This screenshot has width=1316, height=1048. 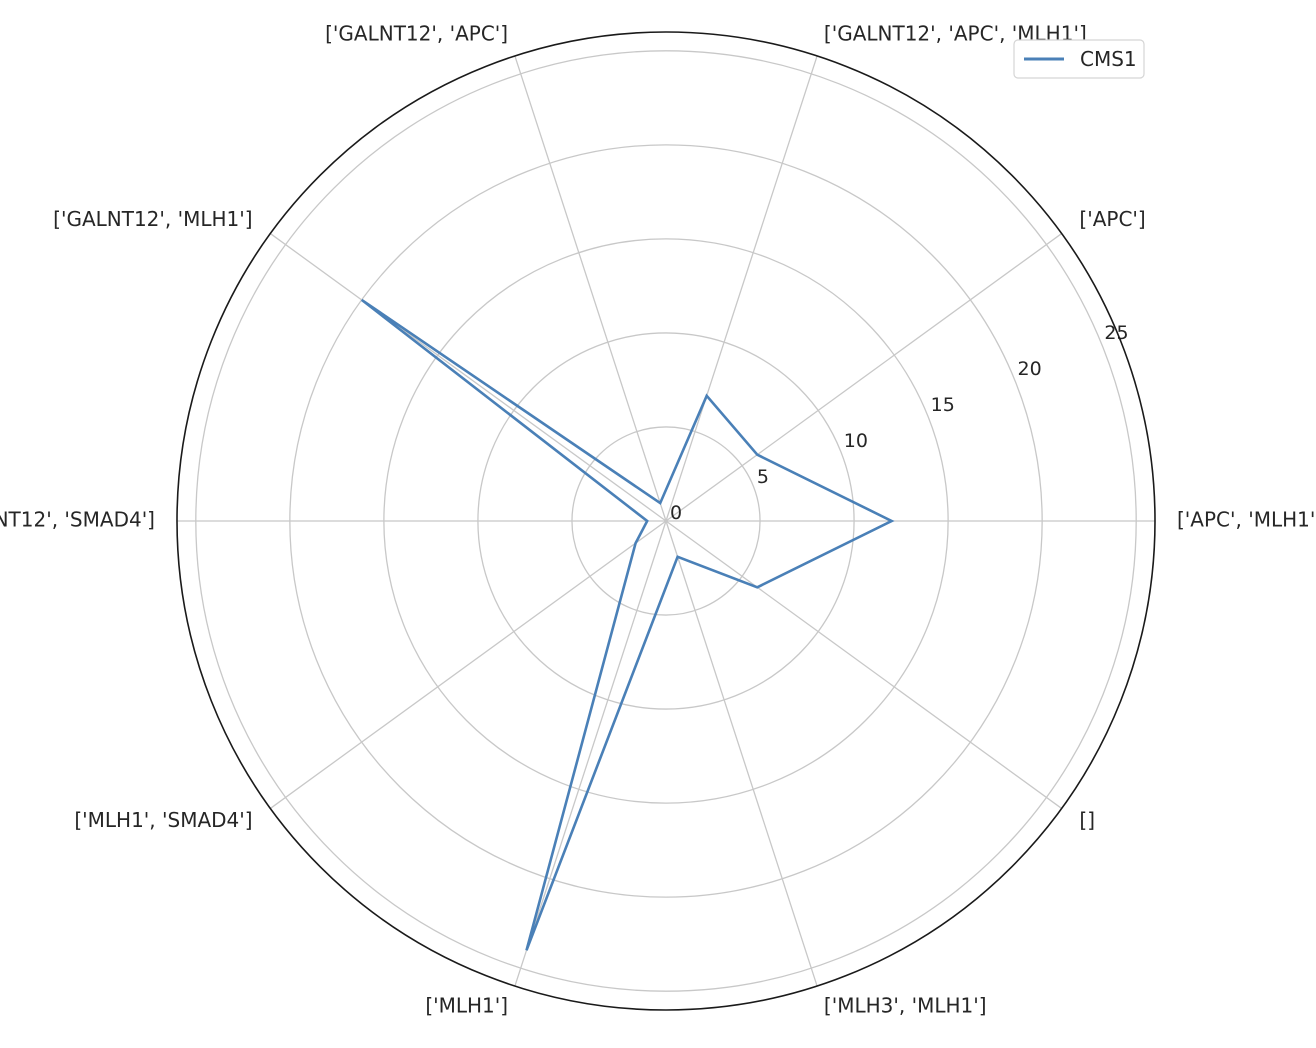 I want to click on r-tick-label: 20, so click(x=1030, y=369).